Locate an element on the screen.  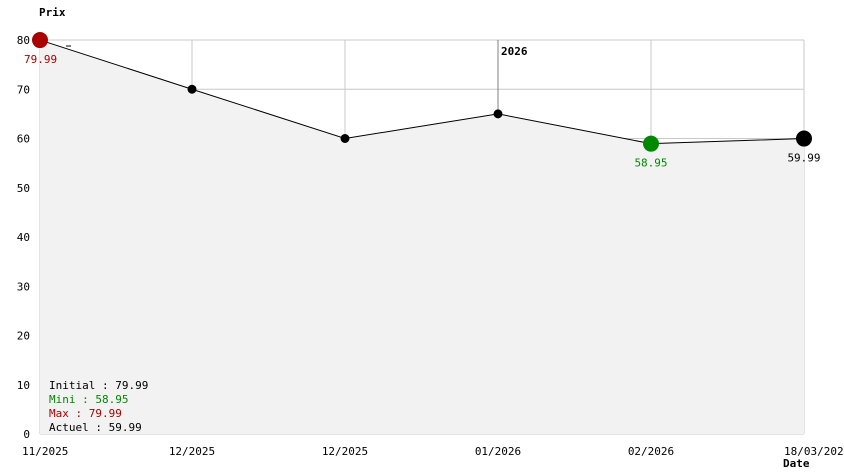
year-marker-label: 2026 is located at coordinates (514, 51).